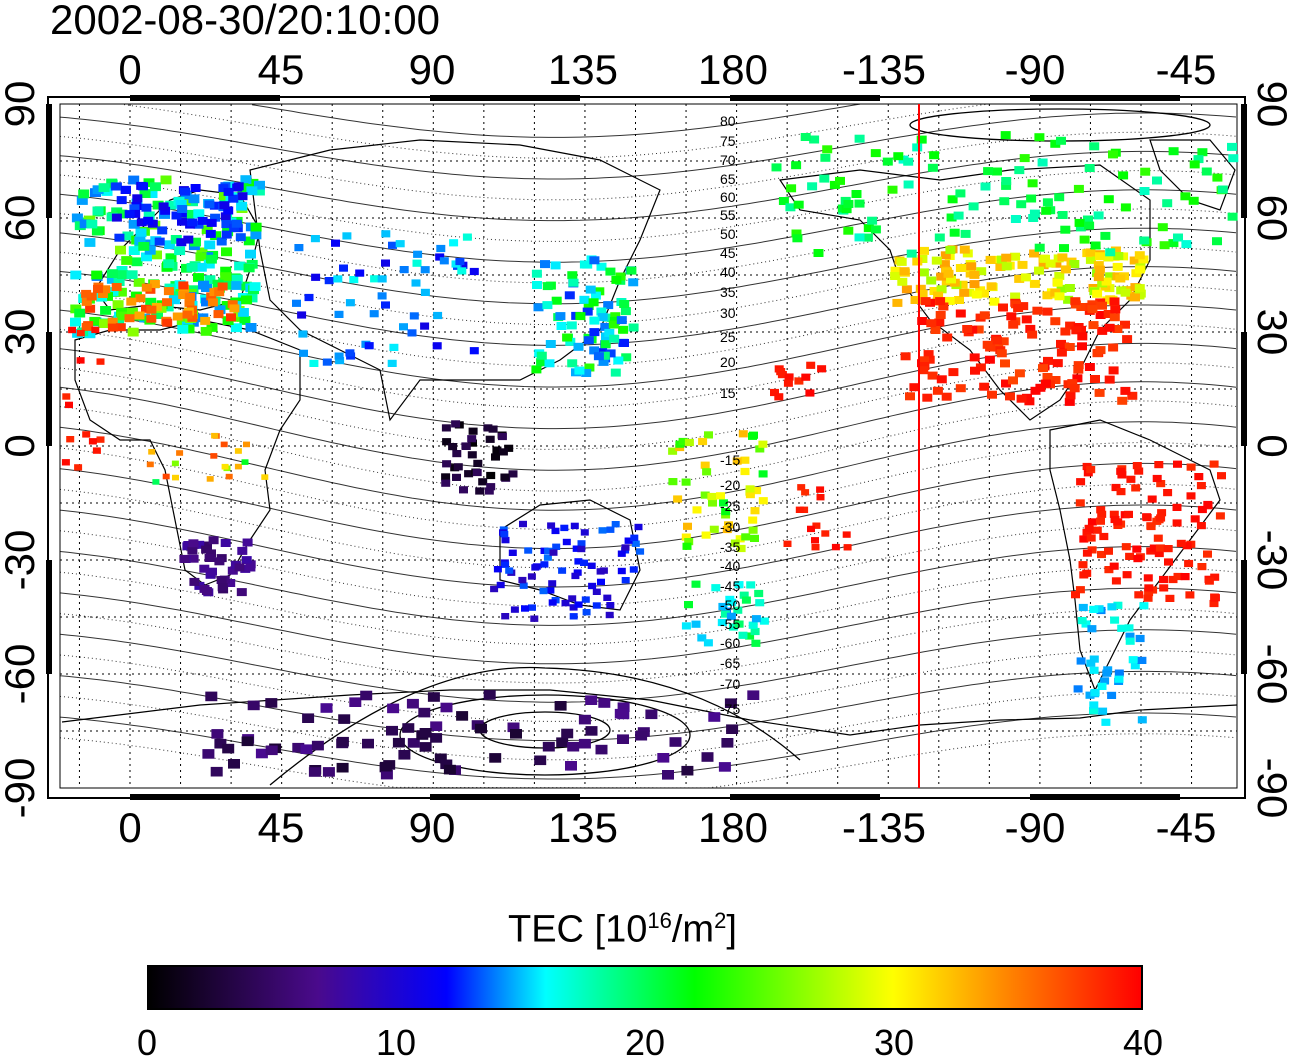  I want to click on lat-tick-right: -30, so click(1270, 560).